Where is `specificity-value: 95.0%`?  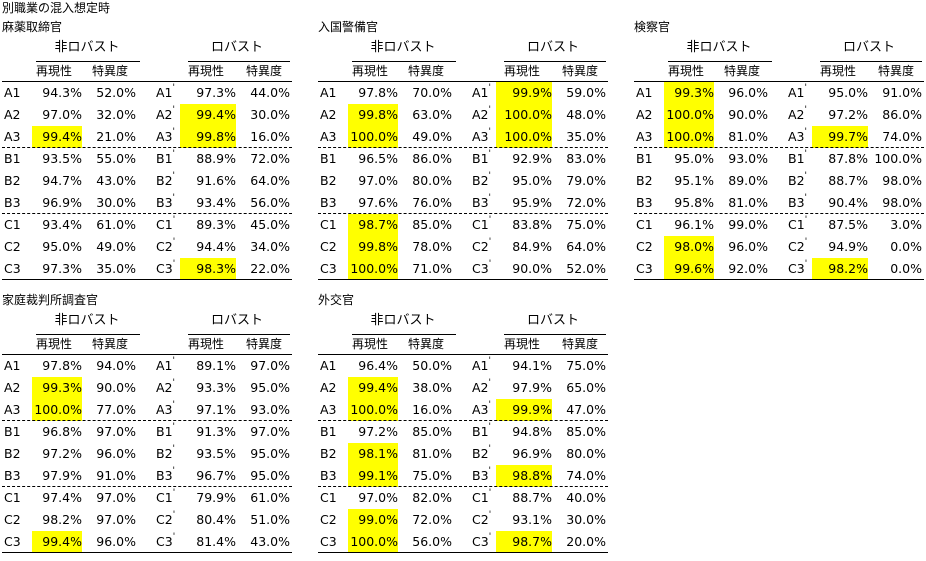 specificity-value: 95.0% is located at coordinates (270, 453).